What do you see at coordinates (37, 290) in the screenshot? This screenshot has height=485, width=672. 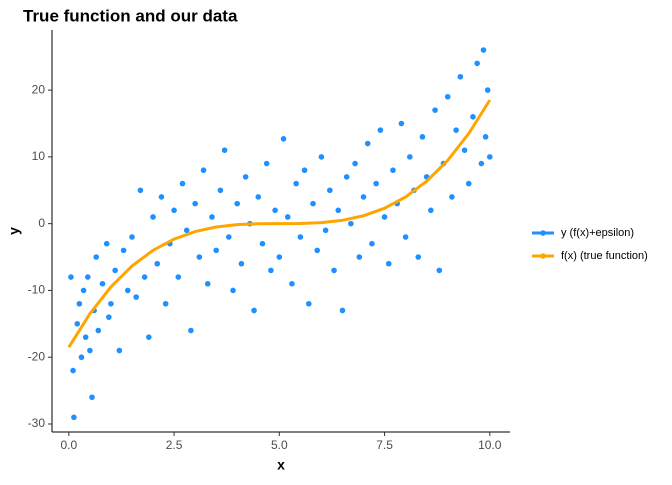 I see `y-tick-label: -10` at bounding box center [37, 290].